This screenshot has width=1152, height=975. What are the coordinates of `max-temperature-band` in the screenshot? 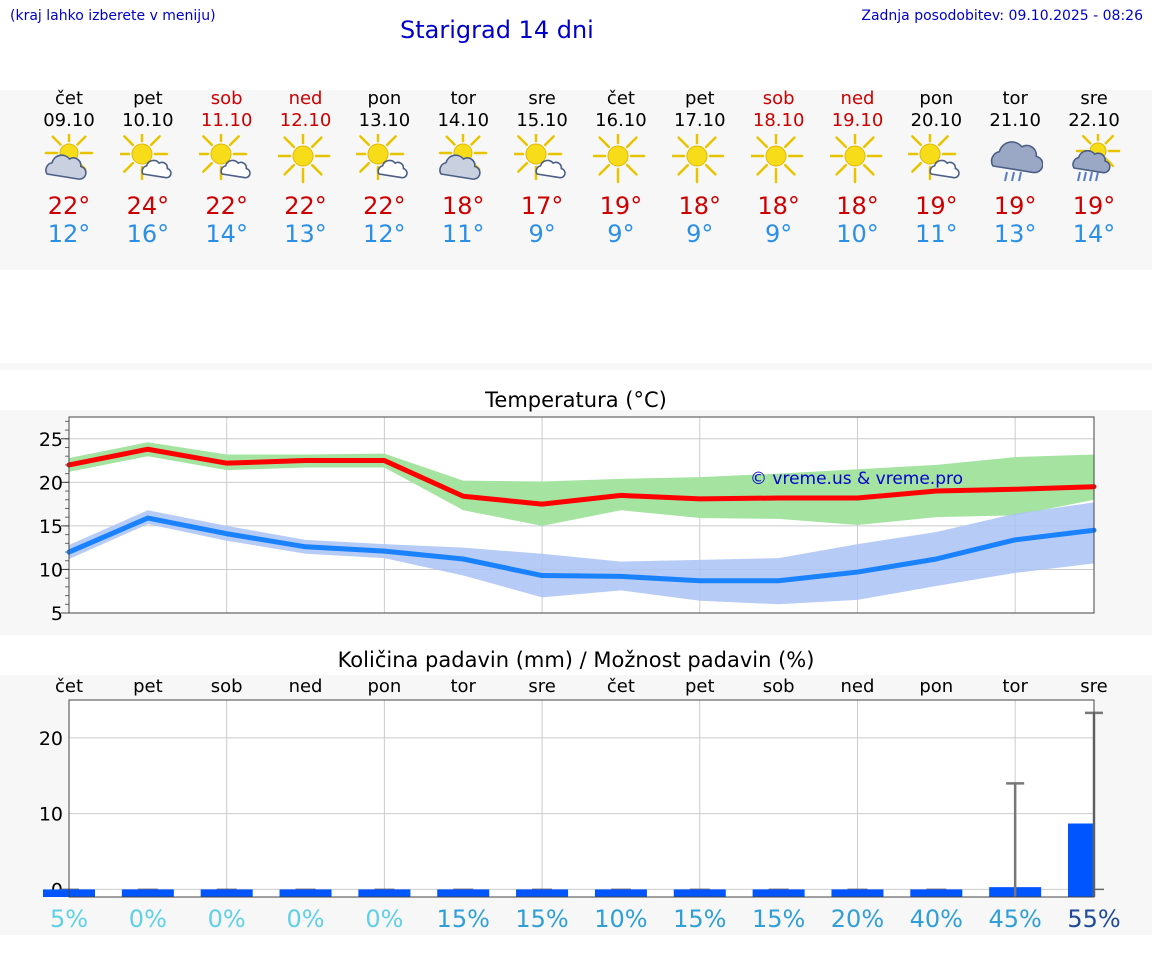 It's located at (581, 484).